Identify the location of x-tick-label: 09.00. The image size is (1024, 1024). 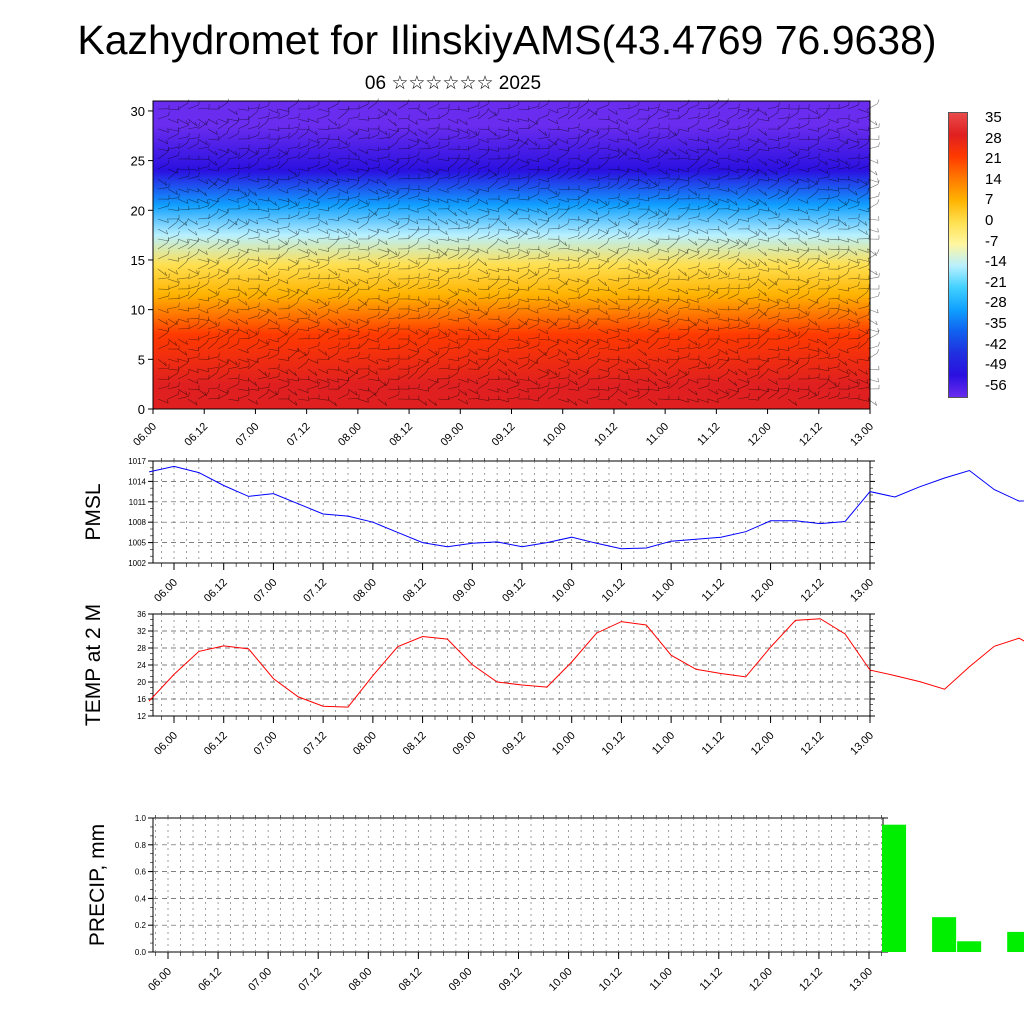
(452, 435).